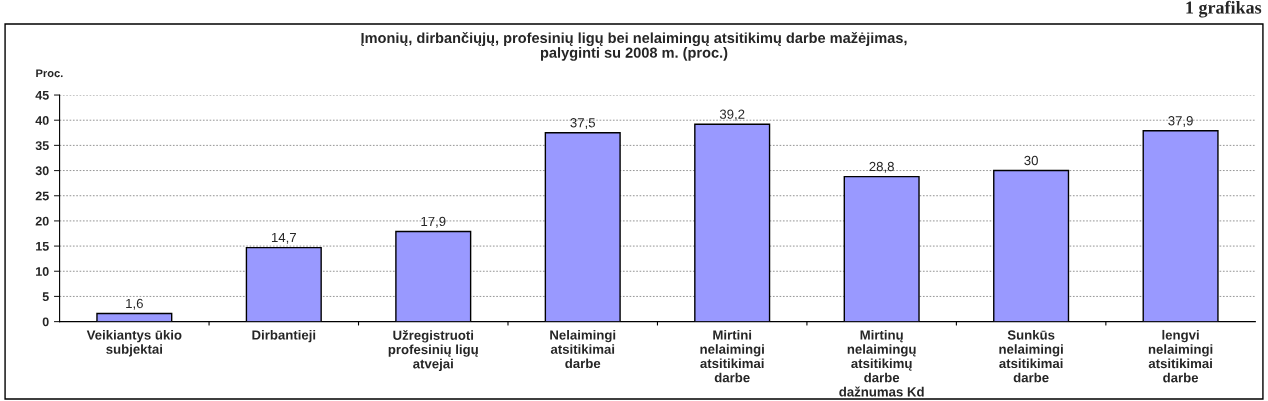 The height and width of the screenshot is (401, 1268). Describe the element at coordinates (42, 120) in the screenshot. I see `y-tick-label: 40` at that location.